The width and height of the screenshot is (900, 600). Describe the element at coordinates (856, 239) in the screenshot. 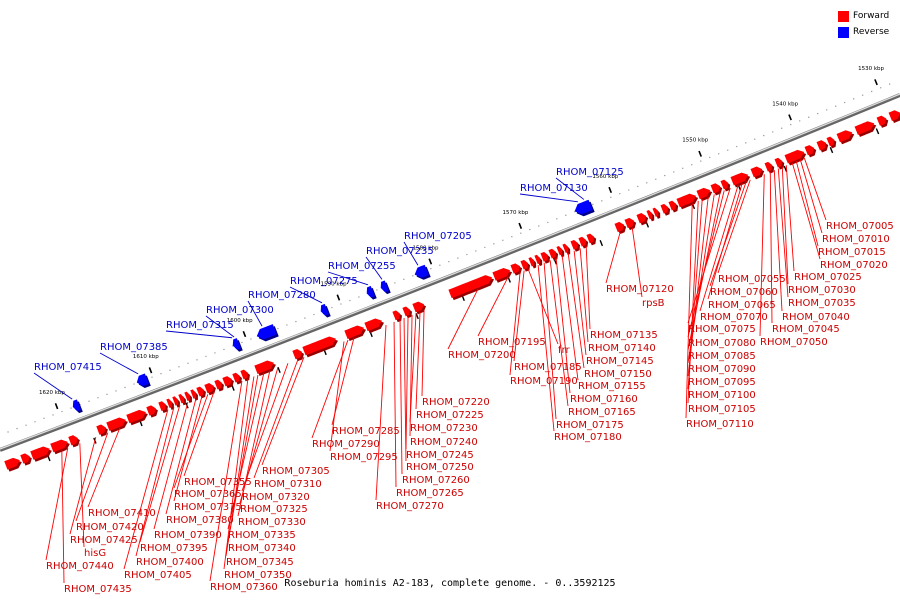

I see `gene-label: RHOM_07010` at that location.